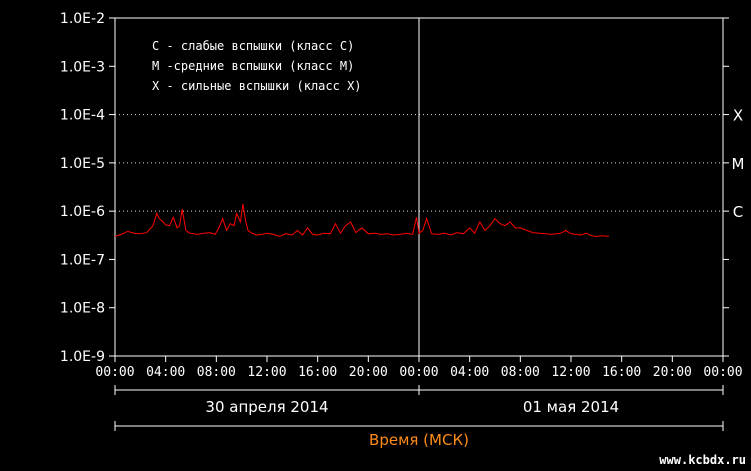  What do you see at coordinates (257, 86) in the screenshot?
I see `legend-entry: X - сильные вспышки (класс X)` at bounding box center [257, 86].